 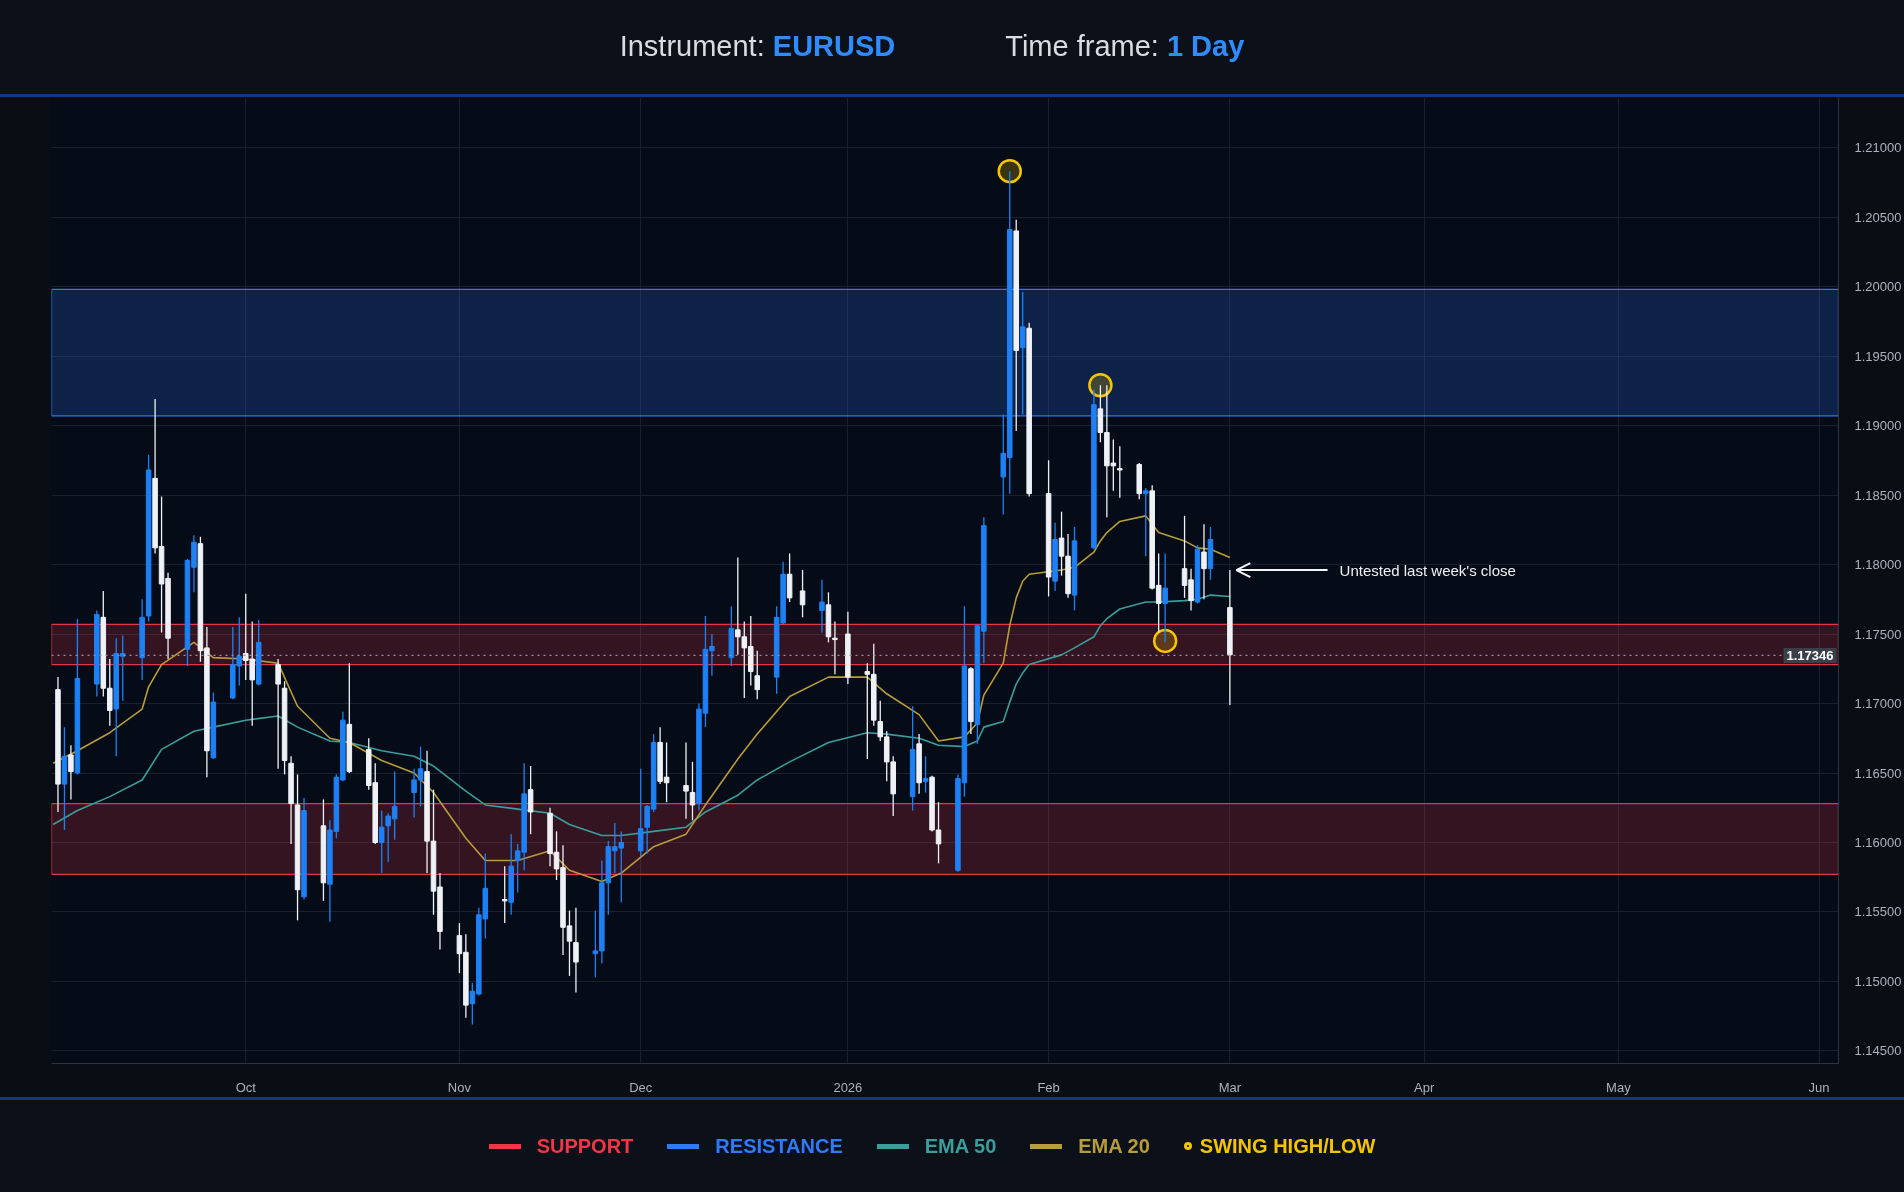 What do you see at coordinates (1878, 287) in the screenshot?
I see `y-tick-label: 1.20000` at bounding box center [1878, 287].